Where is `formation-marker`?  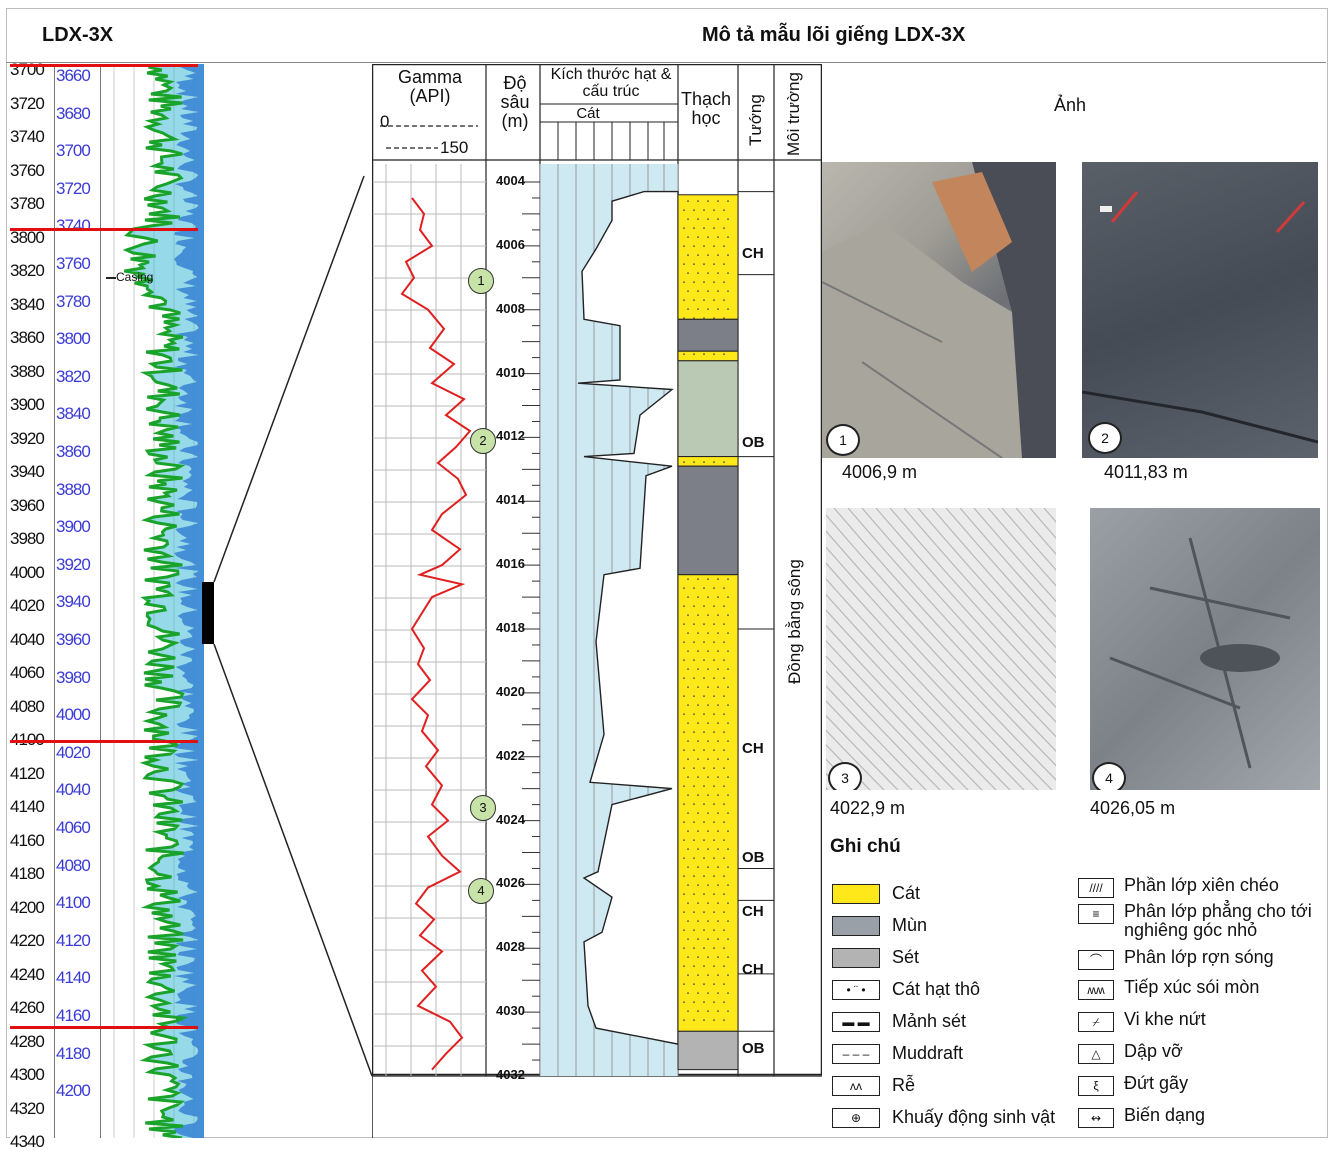 formation-marker is located at coordinates (104, 65).